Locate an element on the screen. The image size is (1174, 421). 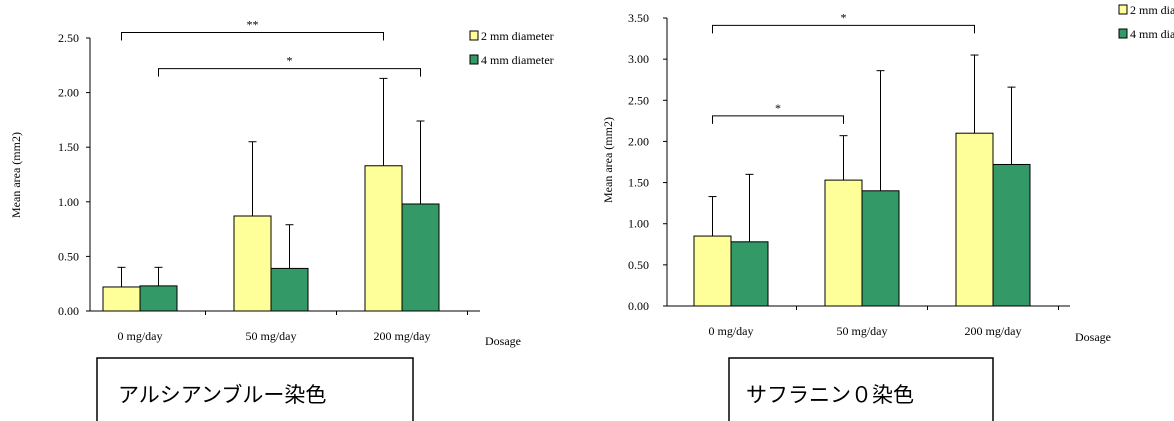
y-tick-label: 3.00 is located at coordinates (638, 59).